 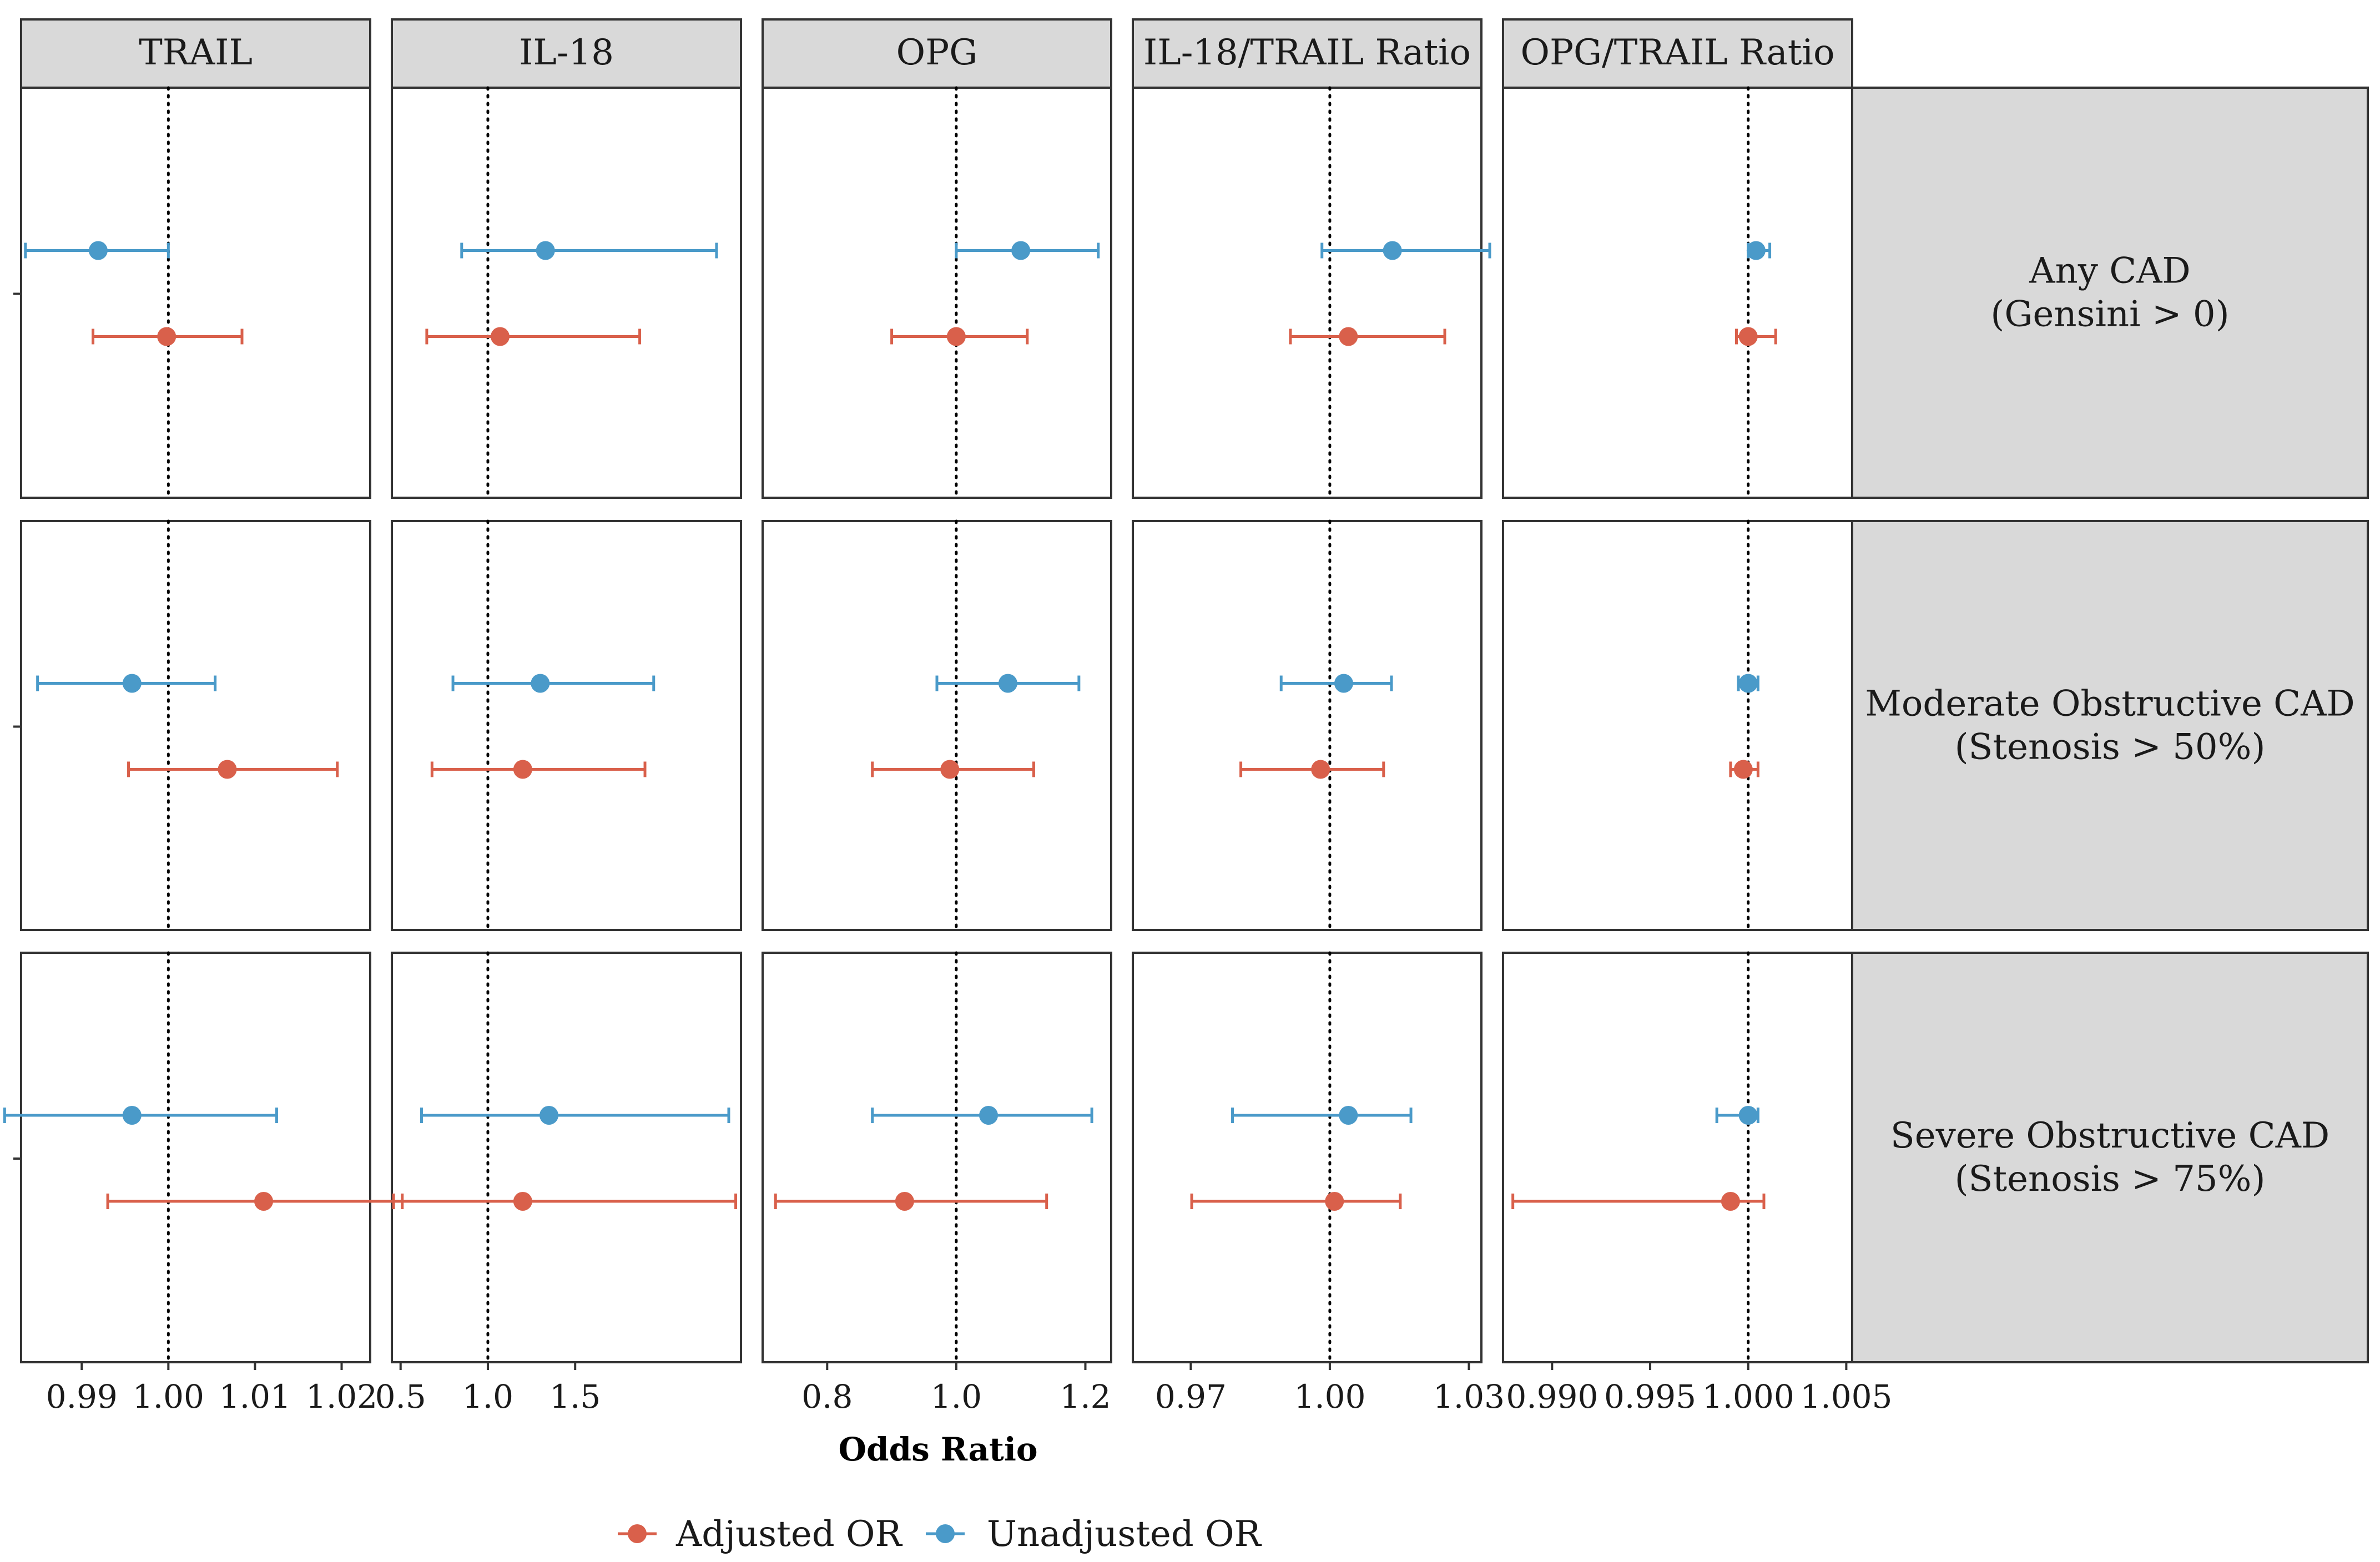 What do you see at coordinates (132, 683) in the screenshot?
I see `point-unadjusted-r2-c1` at bounding box center [132, 683].